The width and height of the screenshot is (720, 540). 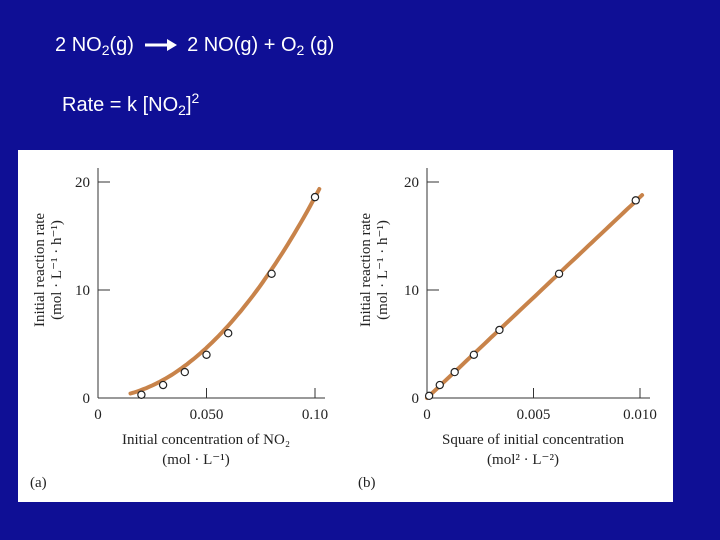 I want to click on panel-label: (b), so click(x=367, y=483).